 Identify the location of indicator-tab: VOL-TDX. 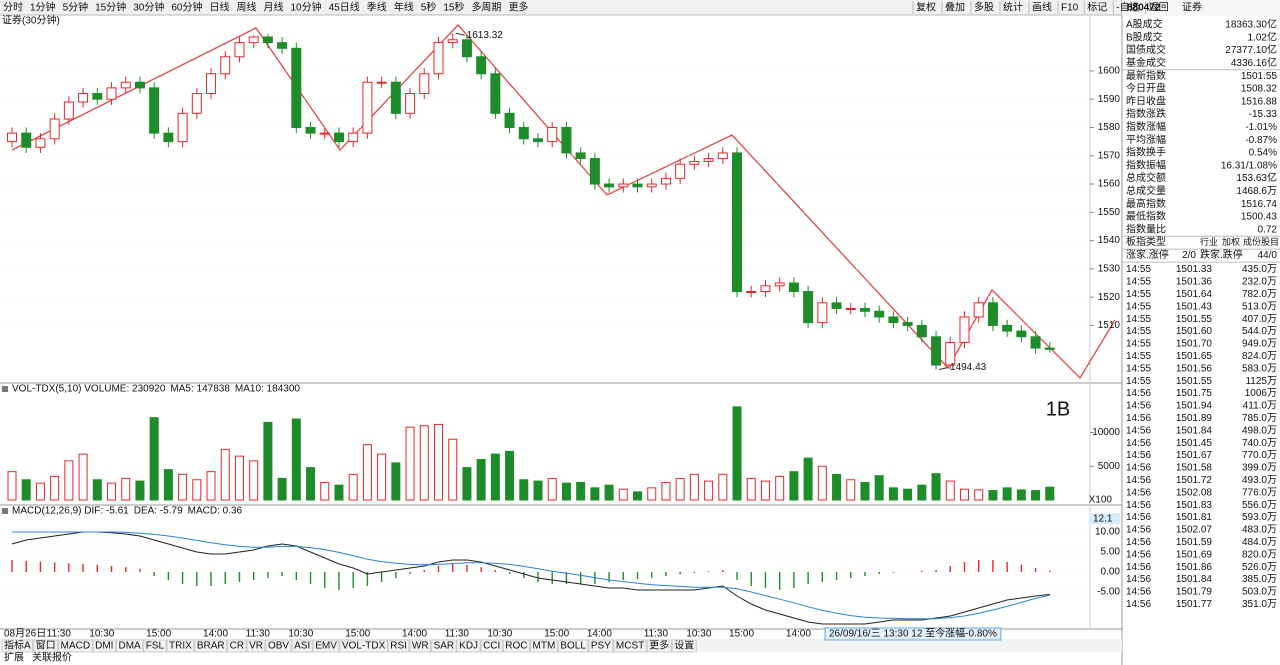
(364, 646).